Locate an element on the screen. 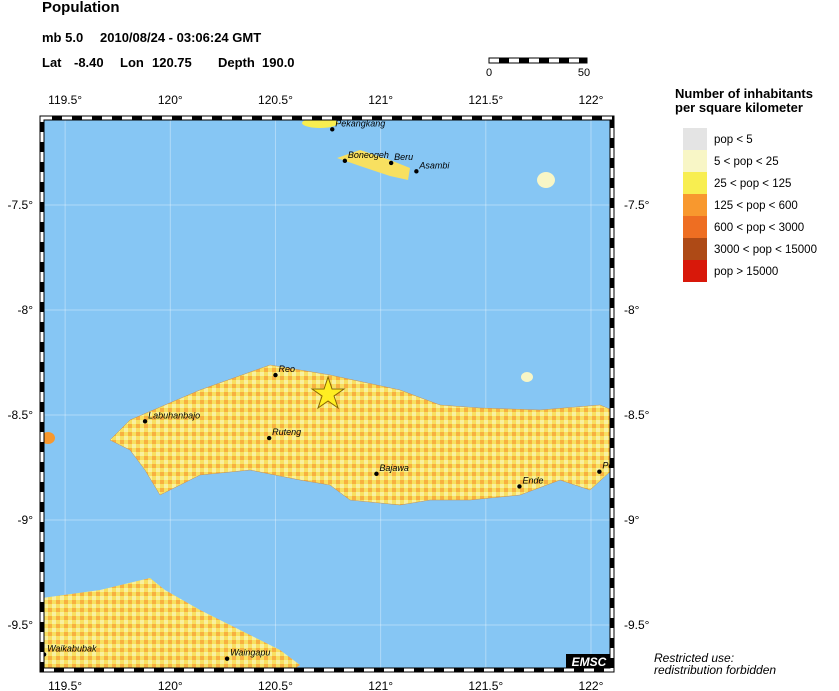 The height and width of the screenshot is (691, 839). magnitude: mb 5.0 is located at coordinates (62, 37).